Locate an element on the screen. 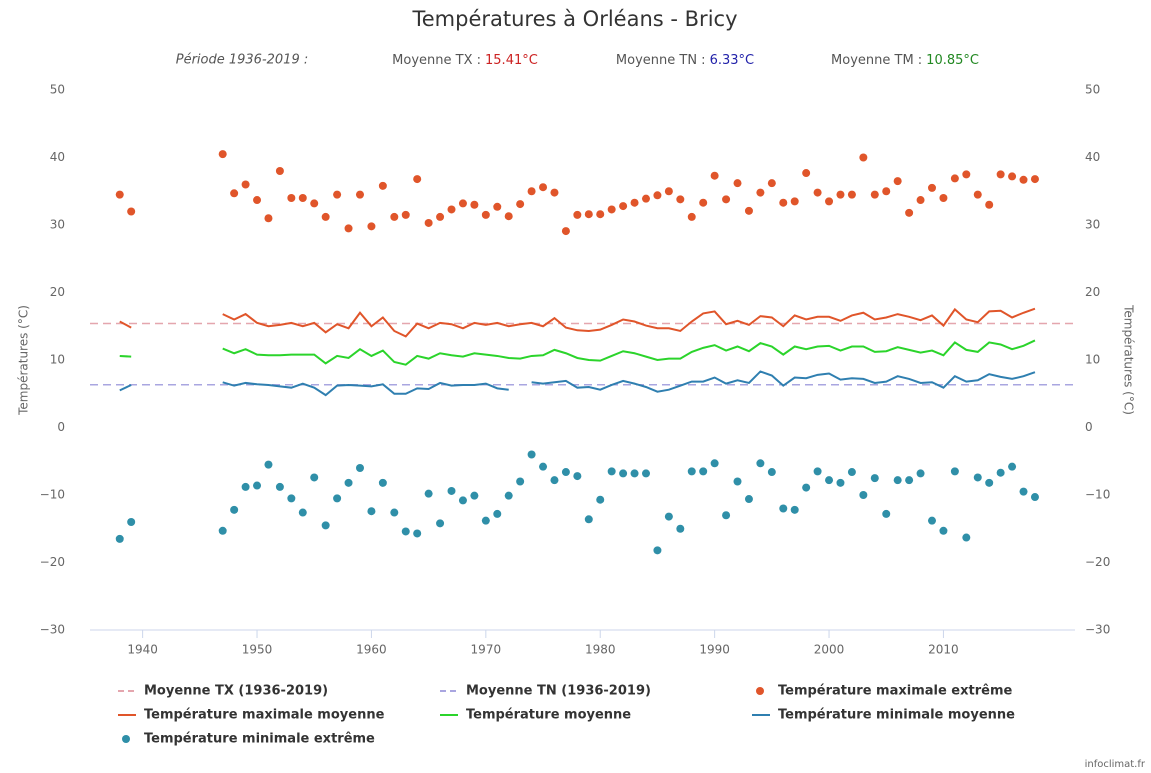 Image resolution: width=1151 pixels, height=773 pixels. legend-marker is located at coordinates (126, 739).